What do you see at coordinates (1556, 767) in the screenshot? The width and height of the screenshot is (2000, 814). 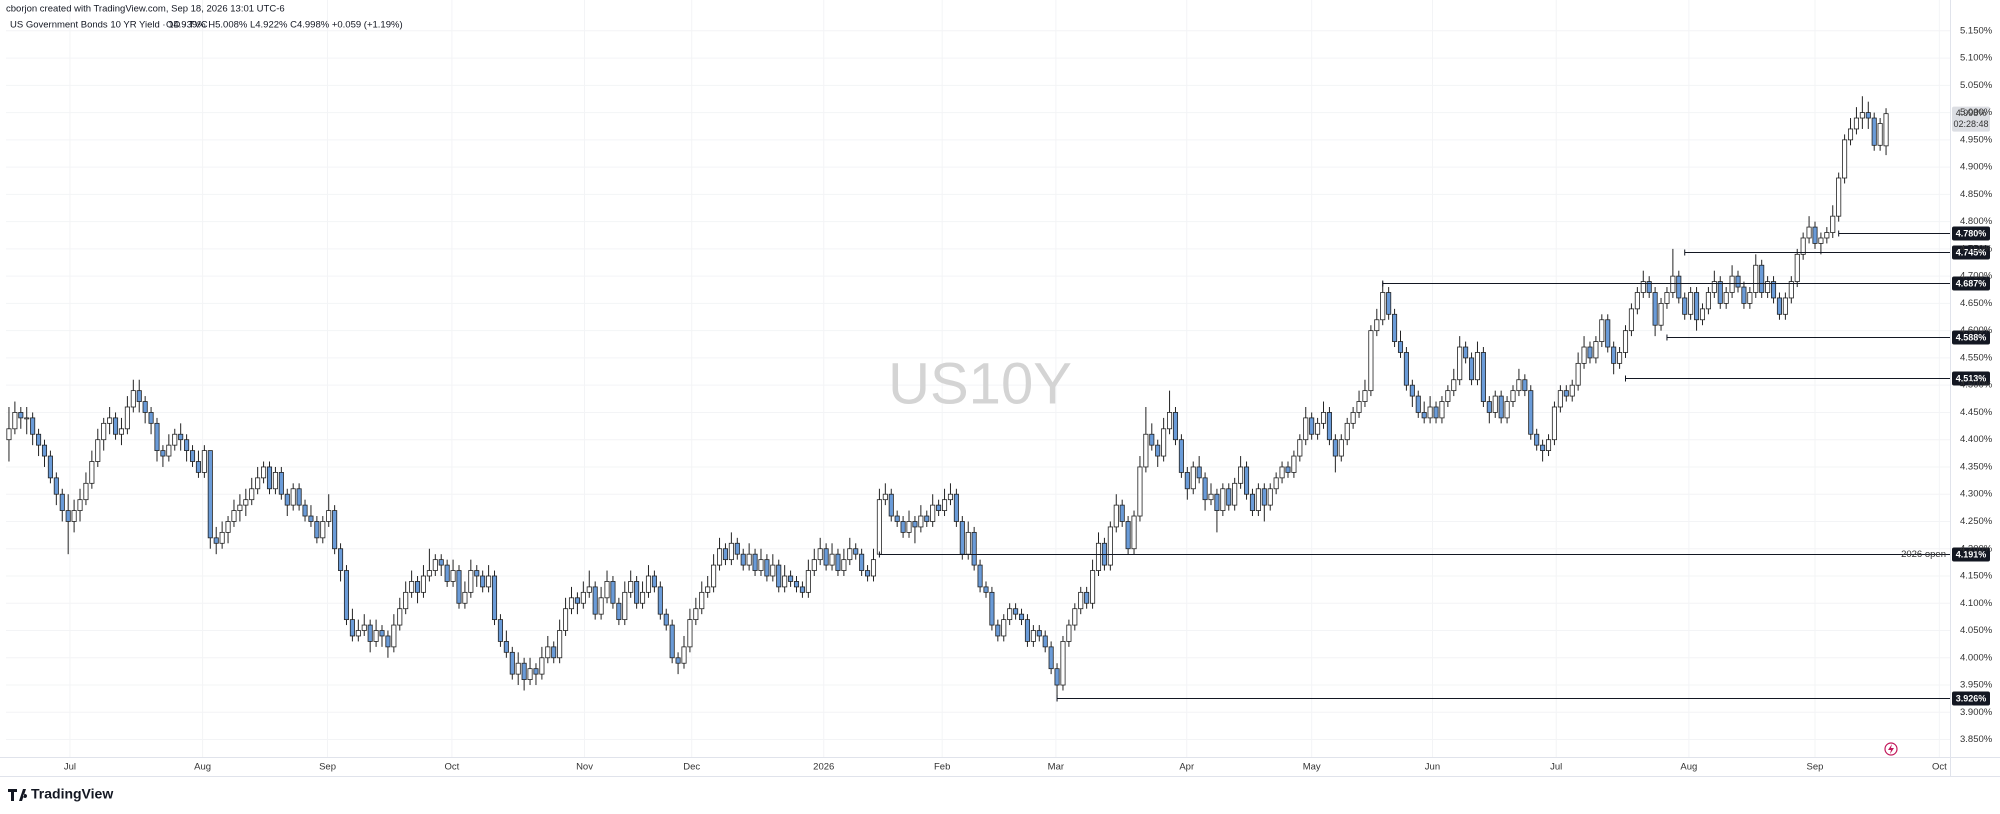 I see `x-tick-label: Jul` at bounding box center [1556, 767].